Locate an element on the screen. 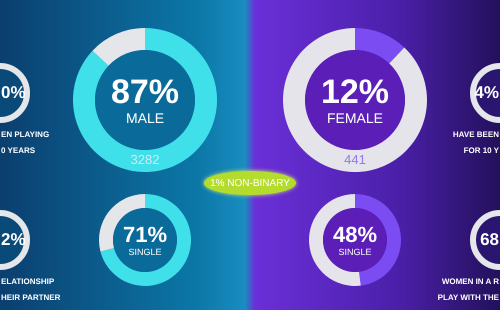  data-label: 87% is located at coordinates (145, 92).